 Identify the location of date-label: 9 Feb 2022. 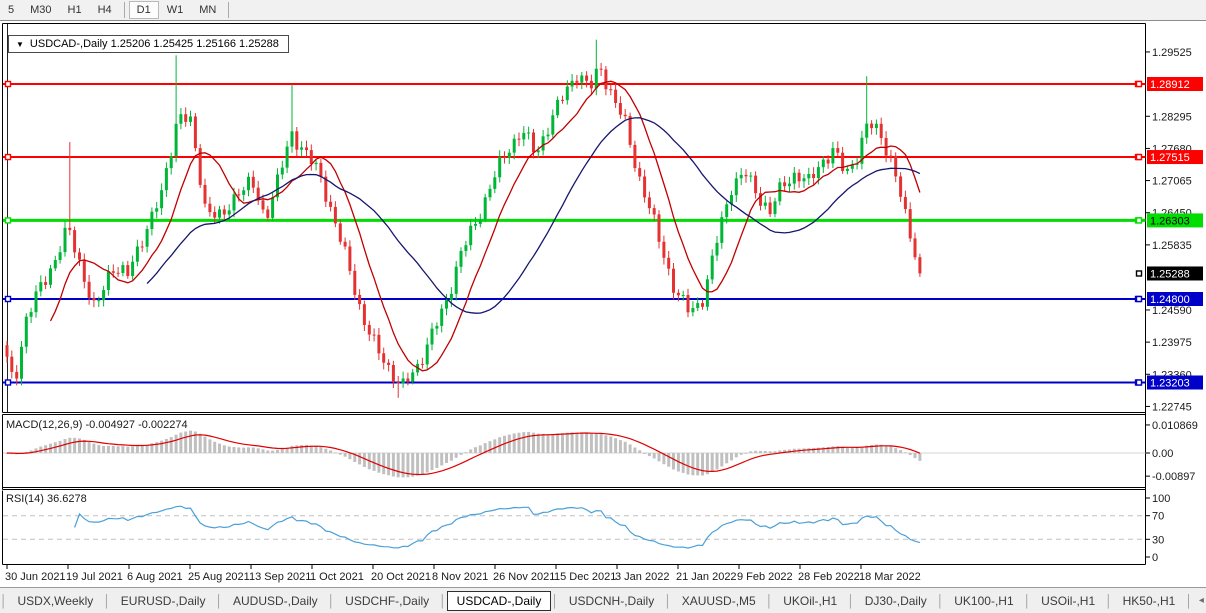
(765, 577).